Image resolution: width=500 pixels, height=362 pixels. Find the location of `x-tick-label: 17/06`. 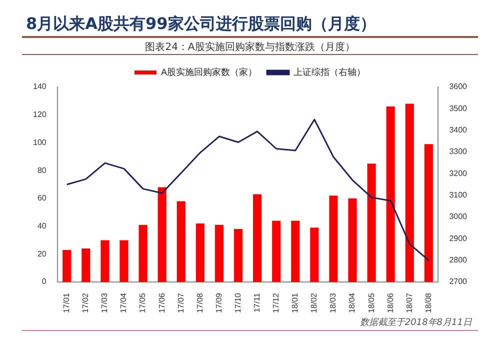

x-tick-label: 17/06 is located at coordinates (161, 303).